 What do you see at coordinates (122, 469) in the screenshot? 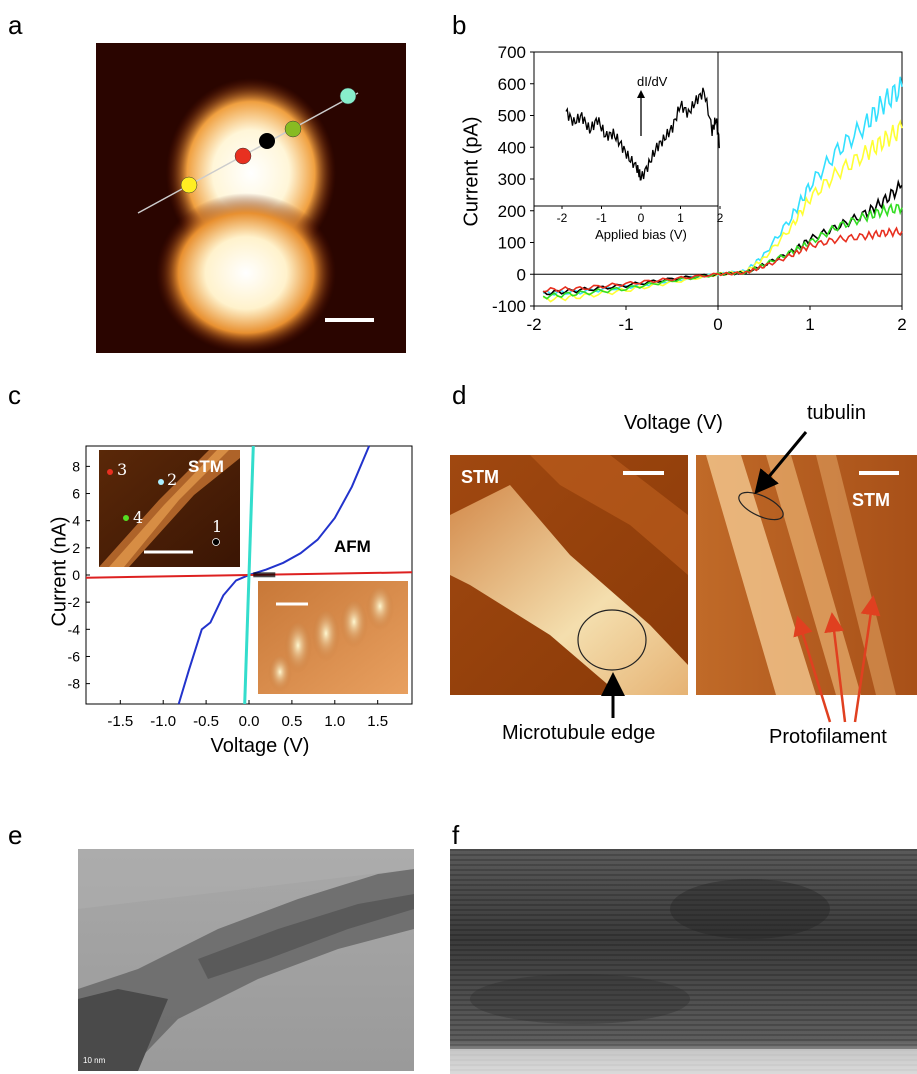
I see `c-pt3-label: 3` at bounding box center [122, 469].